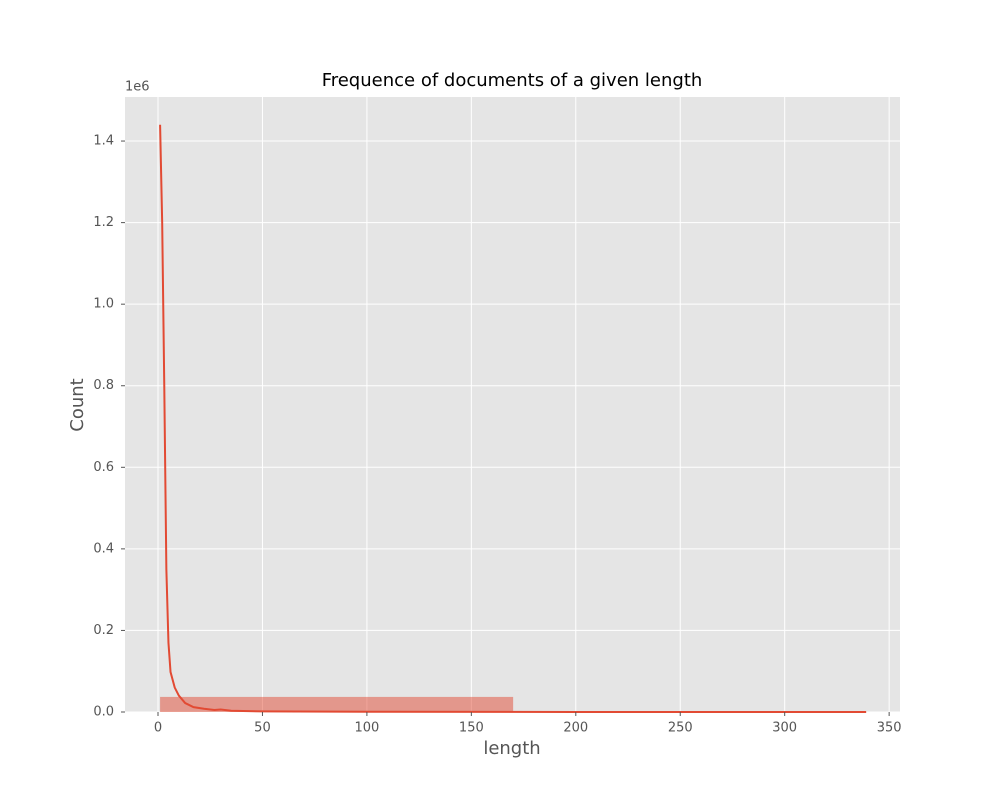  I want to click on x-tick-label: 350, so click(889, 728).